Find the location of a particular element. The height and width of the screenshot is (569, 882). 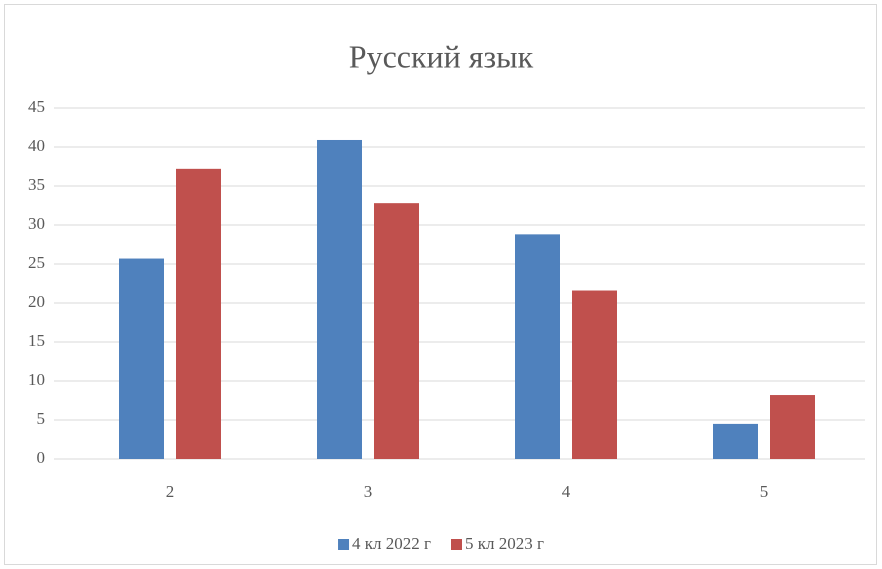

y-tick-label: 20 is located at coordinates (36, 301).